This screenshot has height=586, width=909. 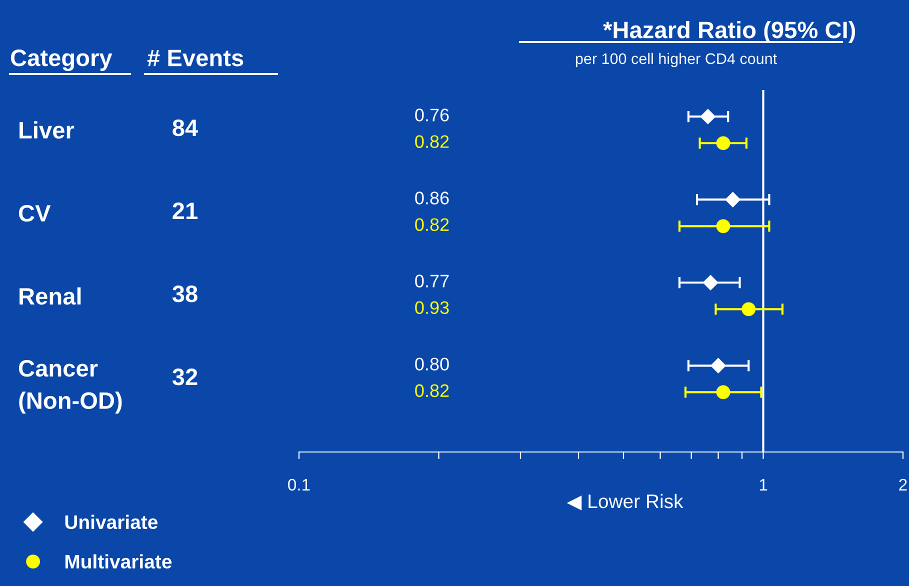 What do you see at coordinates (676, 60) in the screenshot?
I see `chart-subtitle: per 100 cell higher CD4 count` at bounding box center [676, 60].